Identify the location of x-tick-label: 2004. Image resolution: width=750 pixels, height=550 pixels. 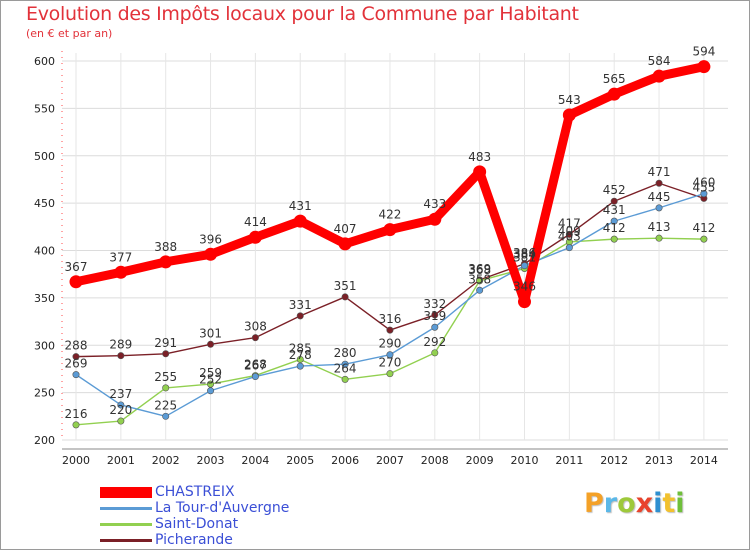
(255, 460).